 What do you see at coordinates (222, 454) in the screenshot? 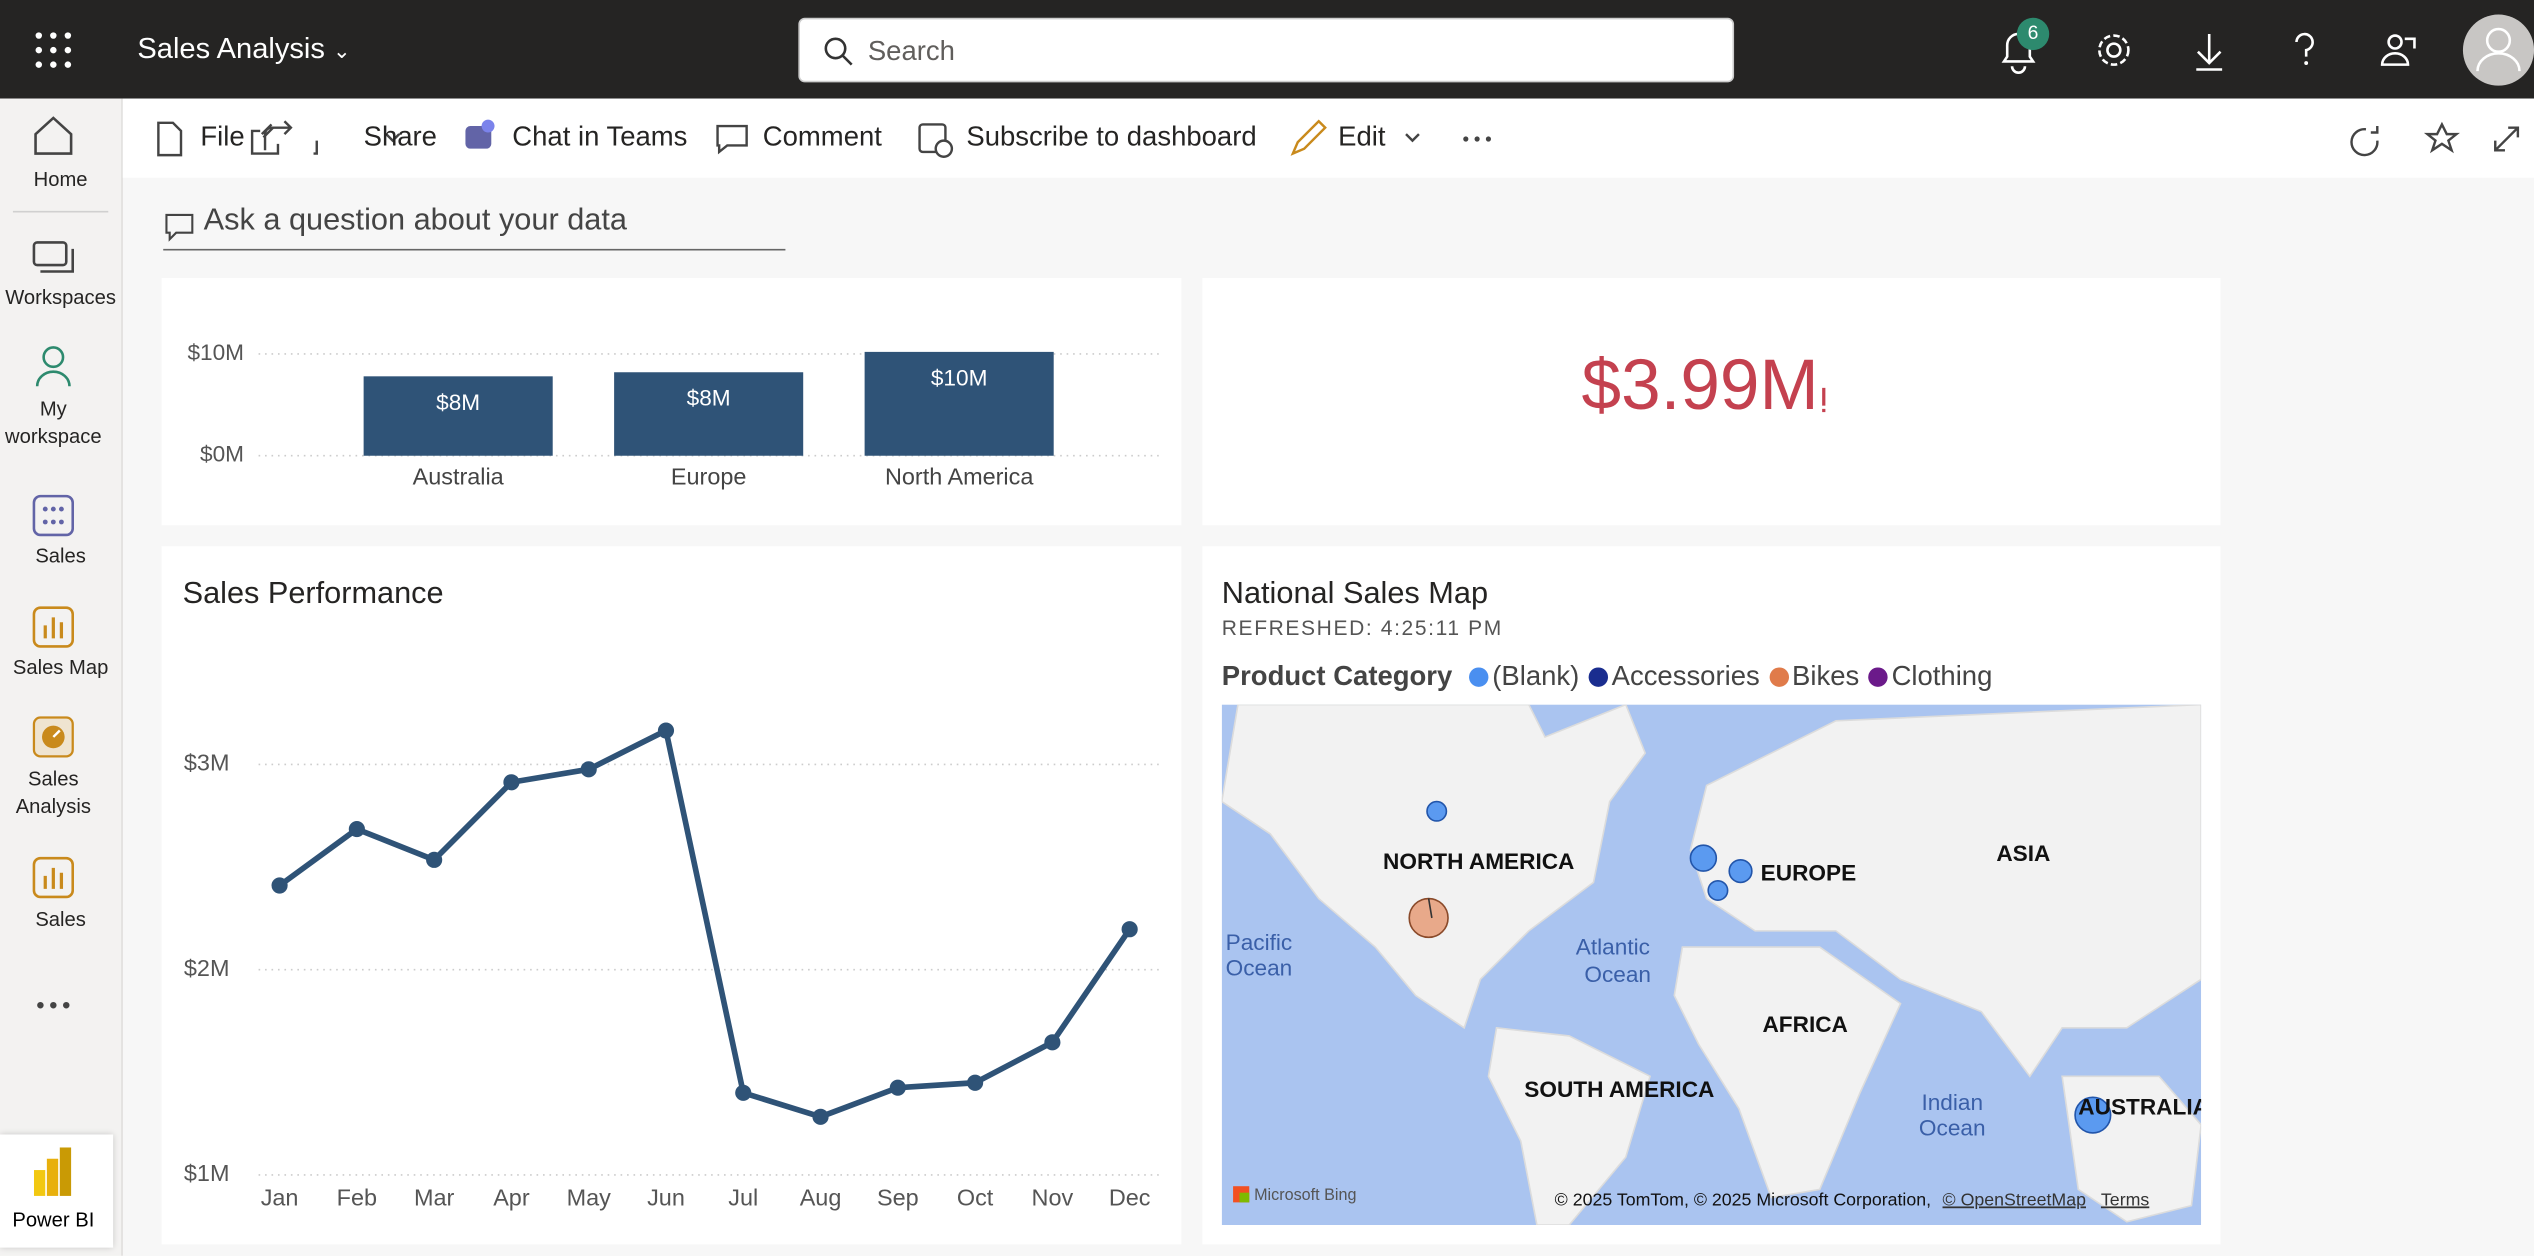
I see `y-tick-label: $0M` at bounding box center [222, 454].